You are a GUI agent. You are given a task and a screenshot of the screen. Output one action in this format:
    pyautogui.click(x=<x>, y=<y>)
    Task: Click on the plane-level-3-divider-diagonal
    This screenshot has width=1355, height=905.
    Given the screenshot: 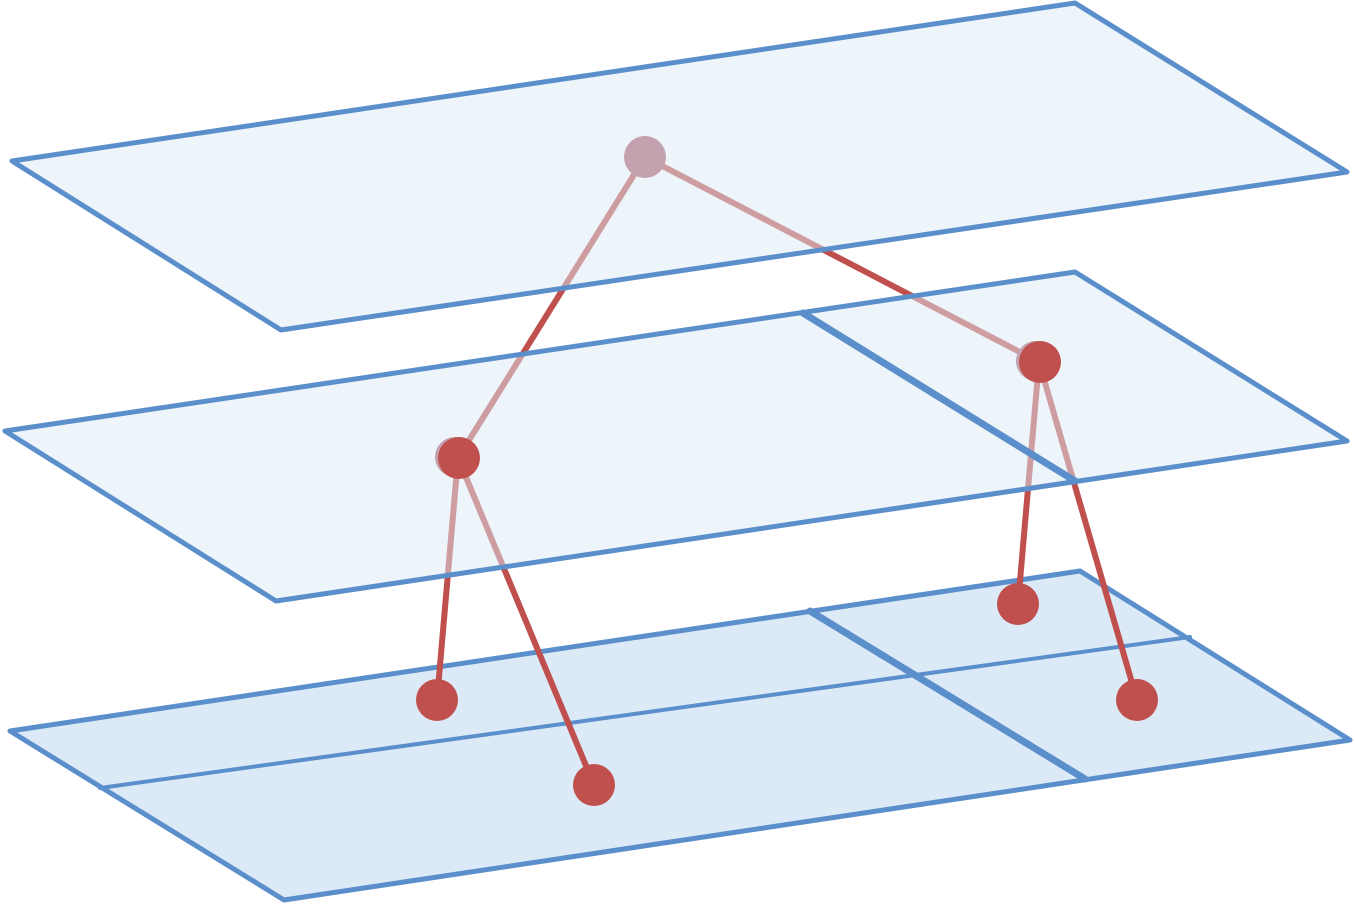 What is the action you would take?
    pyautogui.click(x=947, y=695)
    